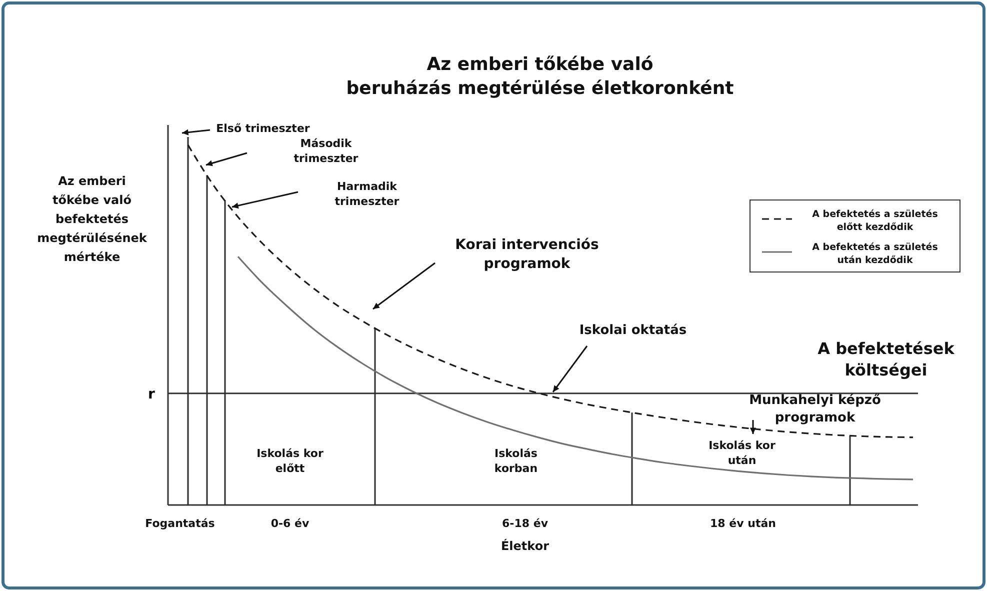  I want to click on annotation: Iskolai oktatás, so click(633, 330).